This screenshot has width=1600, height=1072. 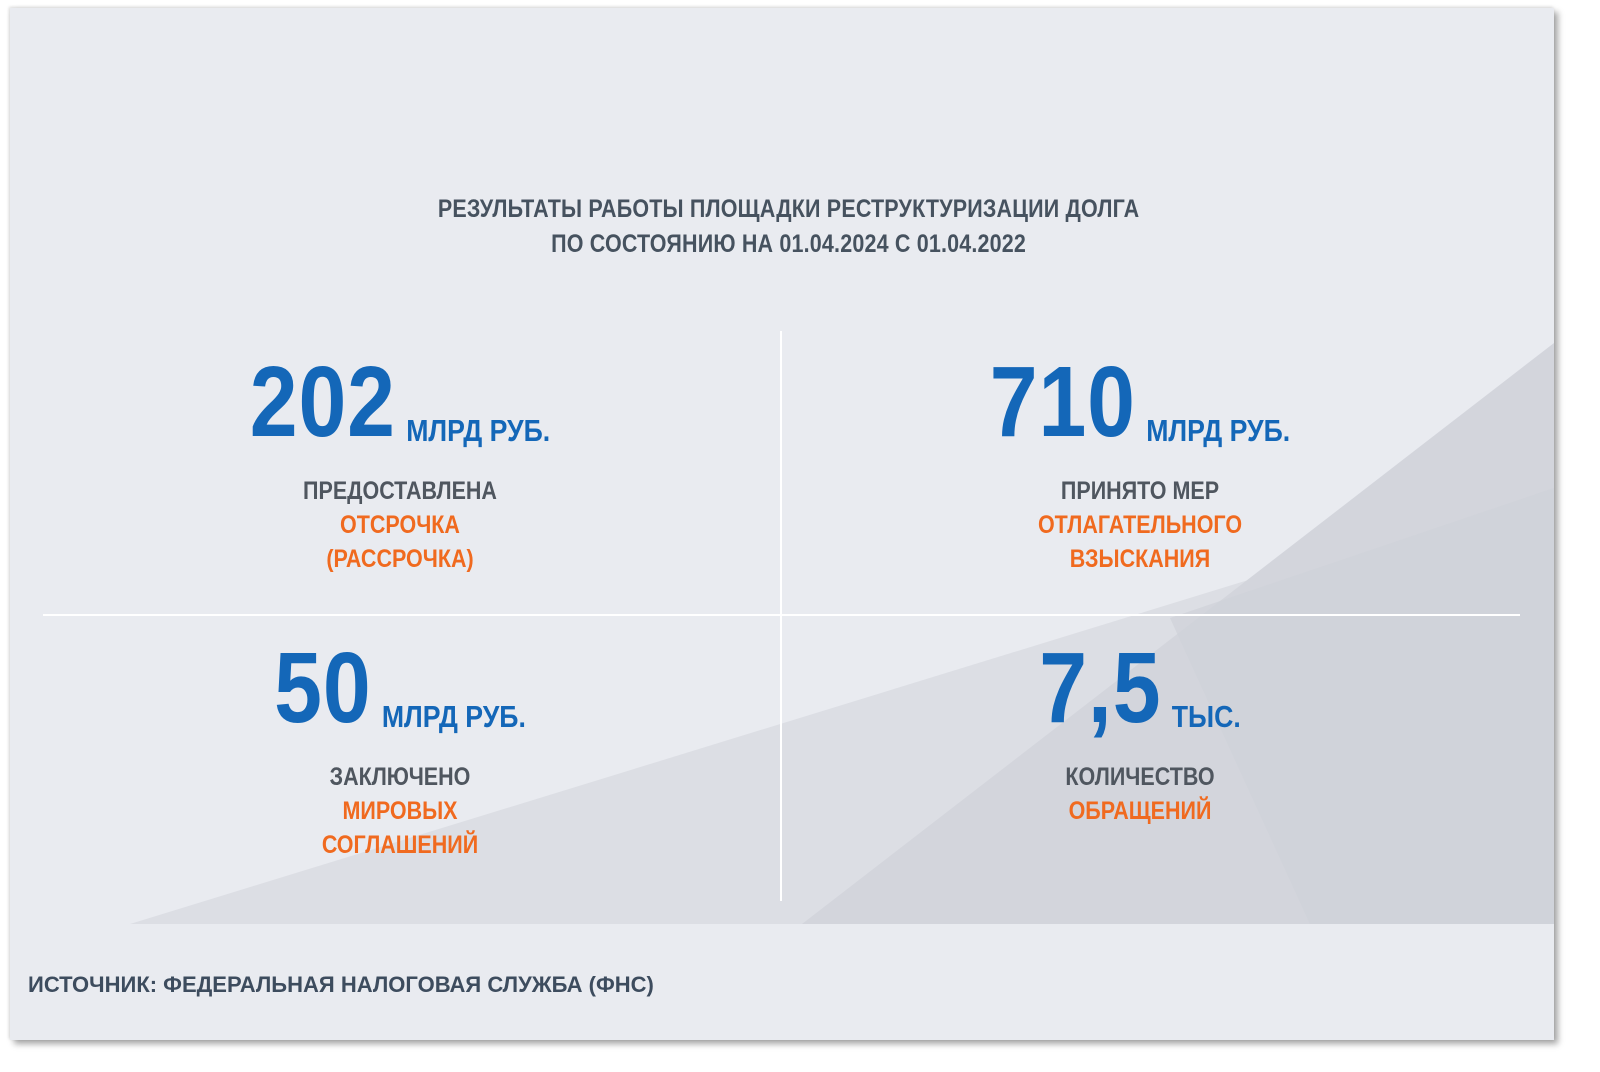 I want to click on vertical-divider, so click(x=781, y=616).